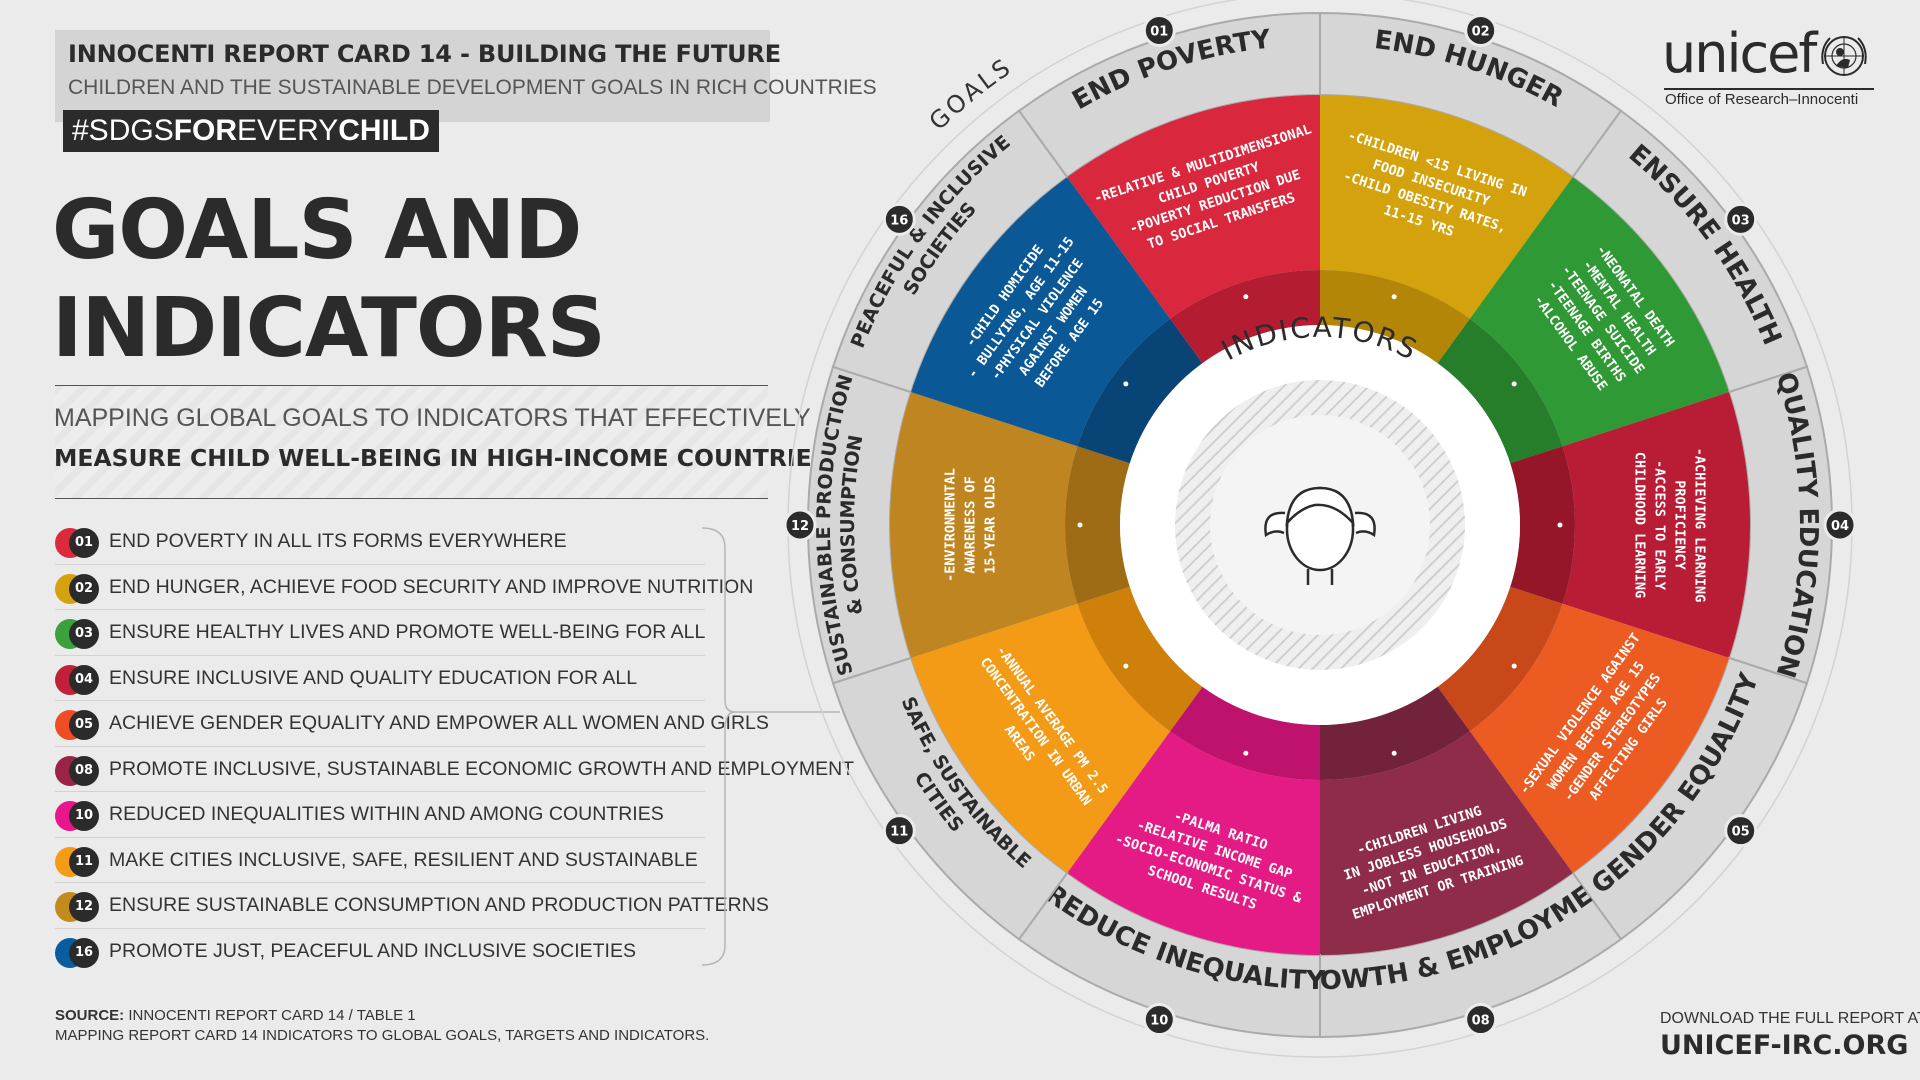 This screenshot has height=1080, width=1920. What do you see at coordinates (1790, 1018) in the screenshot?
I see `download-label: DOWNLOAD THE FULL REPORT AT` at bounding box center [1790, 1018].